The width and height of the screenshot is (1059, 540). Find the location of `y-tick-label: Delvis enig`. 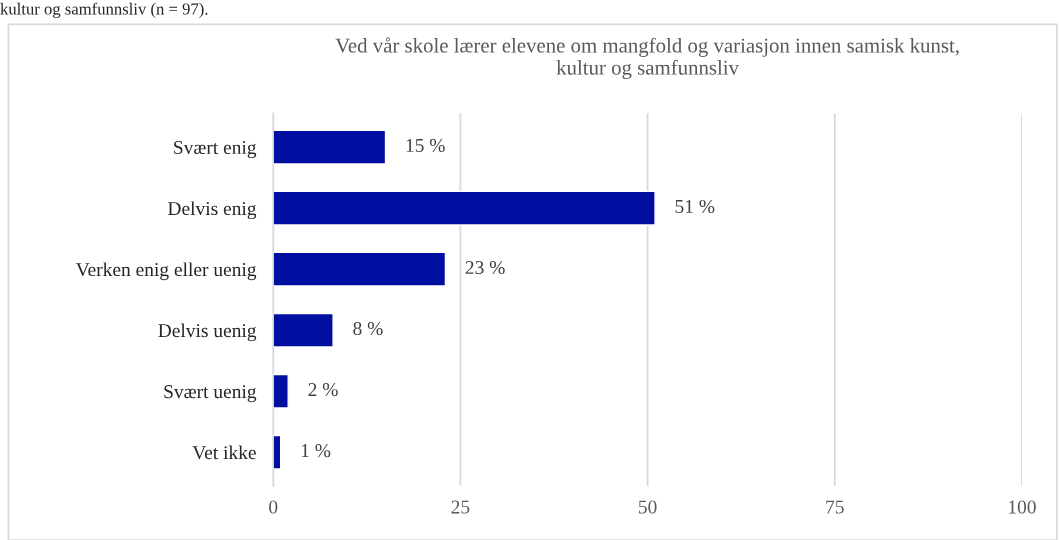

y-tick-label: Delvis enig is located at coordinates (212, 210).